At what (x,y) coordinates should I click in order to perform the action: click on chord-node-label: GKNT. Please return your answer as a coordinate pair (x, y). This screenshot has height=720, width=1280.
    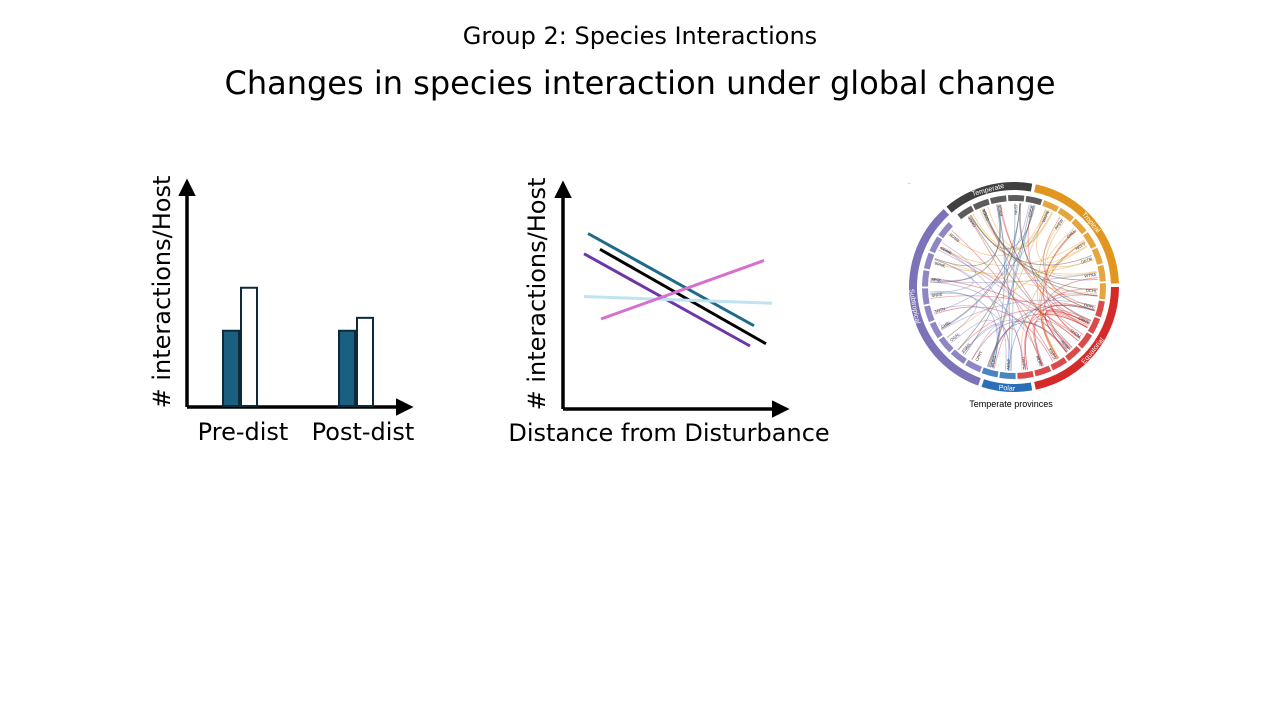
    Looking at the image, I should click on (971, 222).